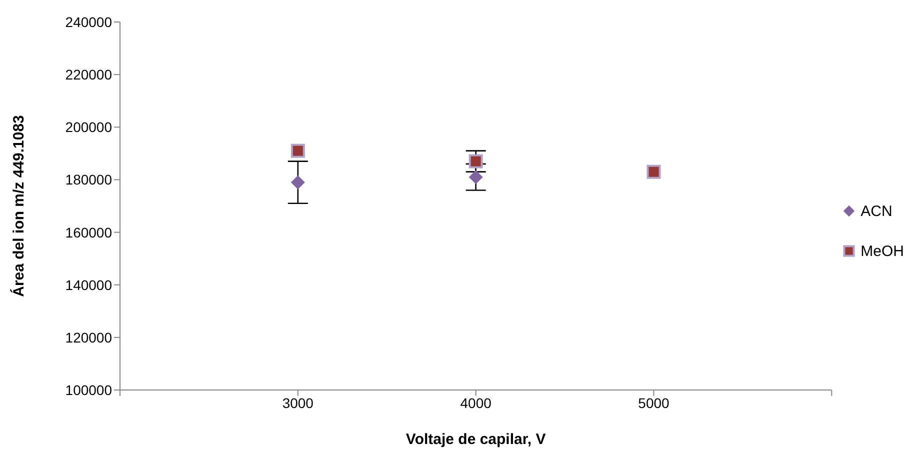 The width and height of the screenshot is (922, 462). I want to click on y-tick-label: 220000, so click(88, 74).